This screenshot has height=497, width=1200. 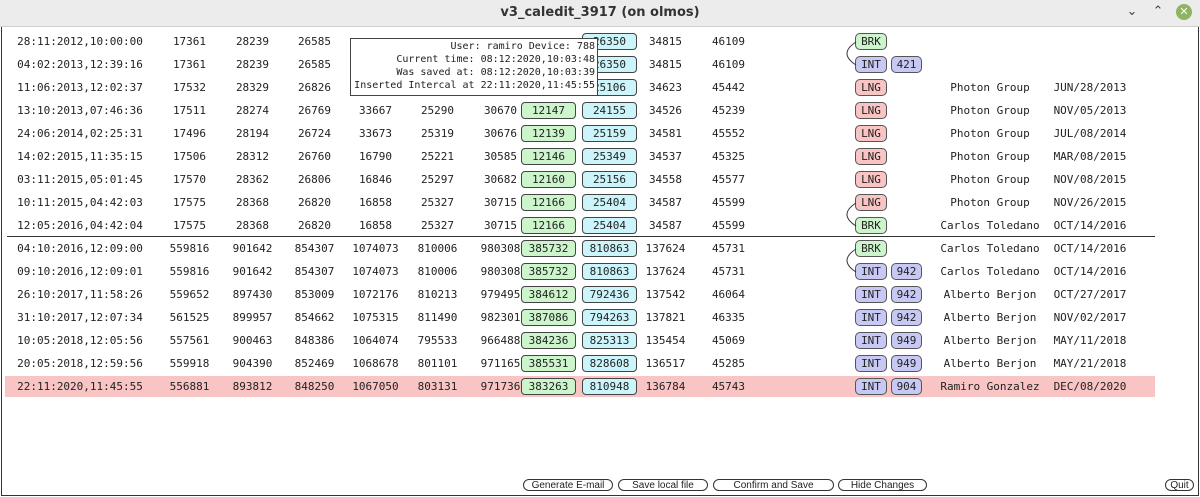 What do you see at coordinates (665, 271) in the screenshot?
I see `value-cell: 137624` at bounding box center [665, 271].